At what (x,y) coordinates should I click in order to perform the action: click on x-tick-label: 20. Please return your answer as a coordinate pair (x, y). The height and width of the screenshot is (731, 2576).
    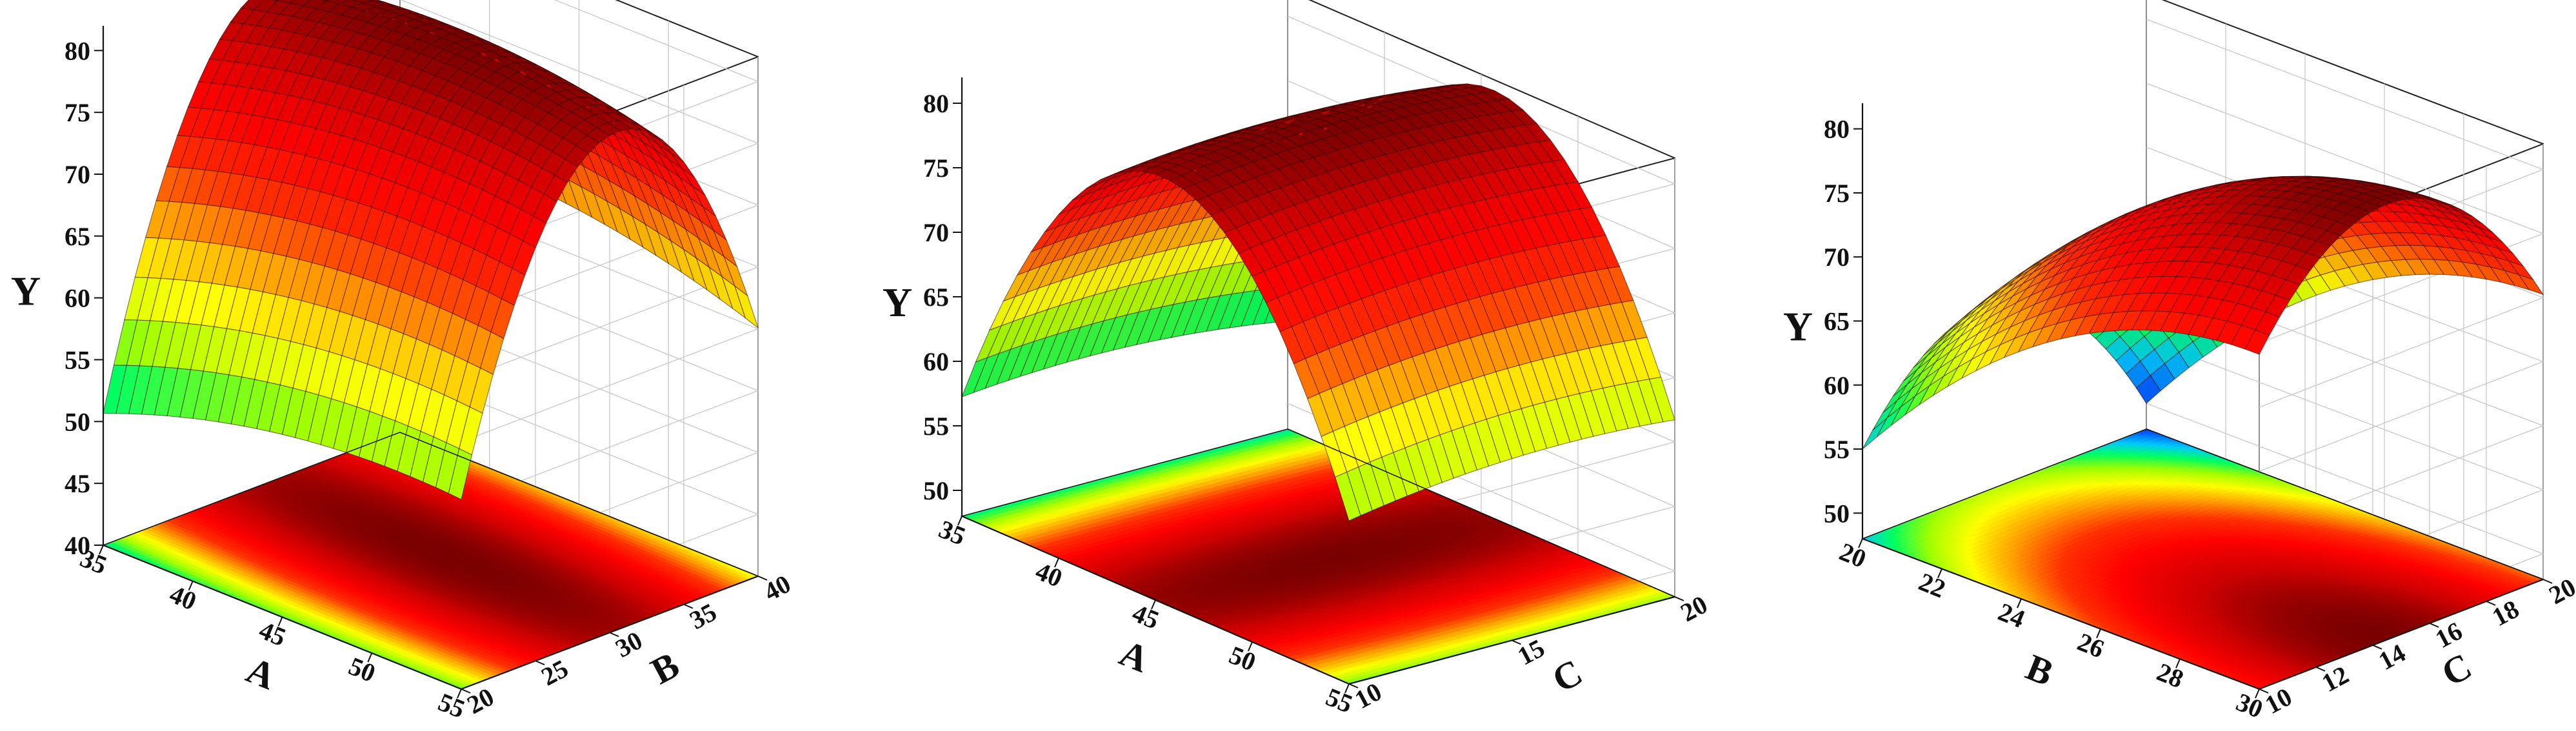
    Looking at the image, I should click on (1852, 555).